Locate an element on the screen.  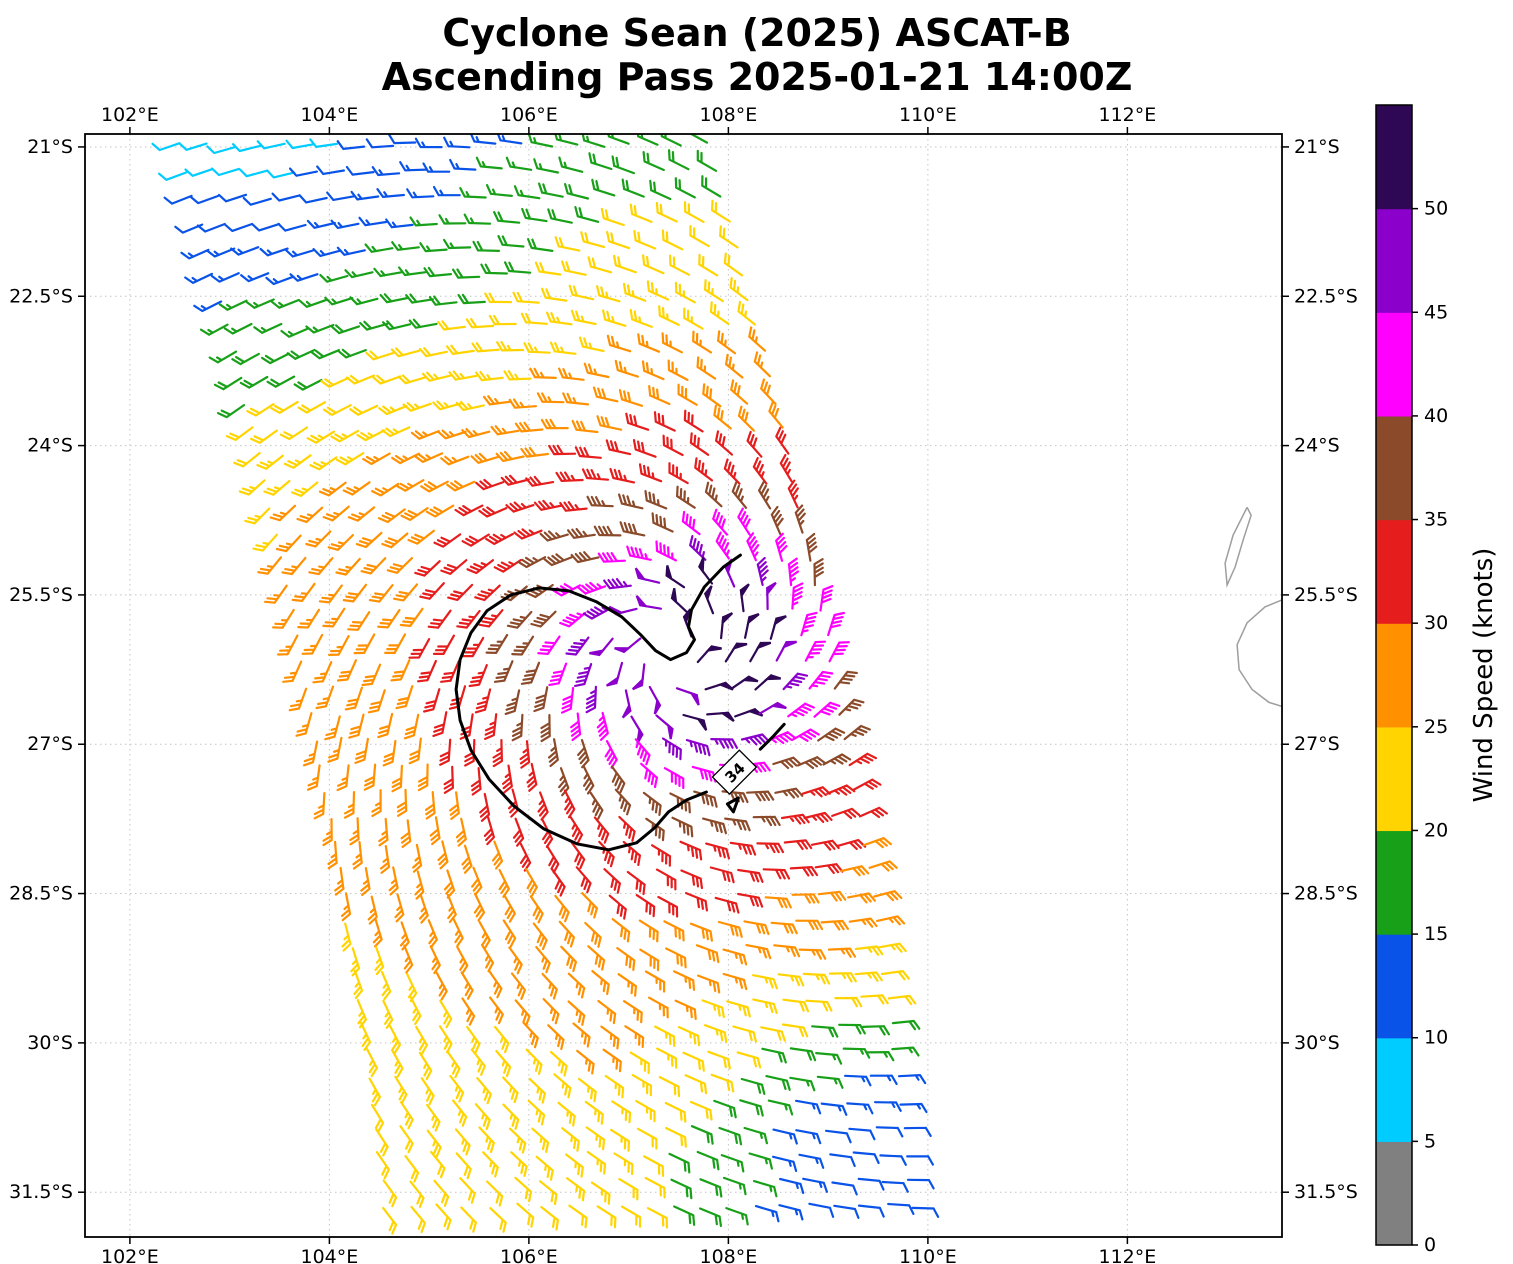
x-tick-label-top: 108°E is located at coordinates (728, 115).